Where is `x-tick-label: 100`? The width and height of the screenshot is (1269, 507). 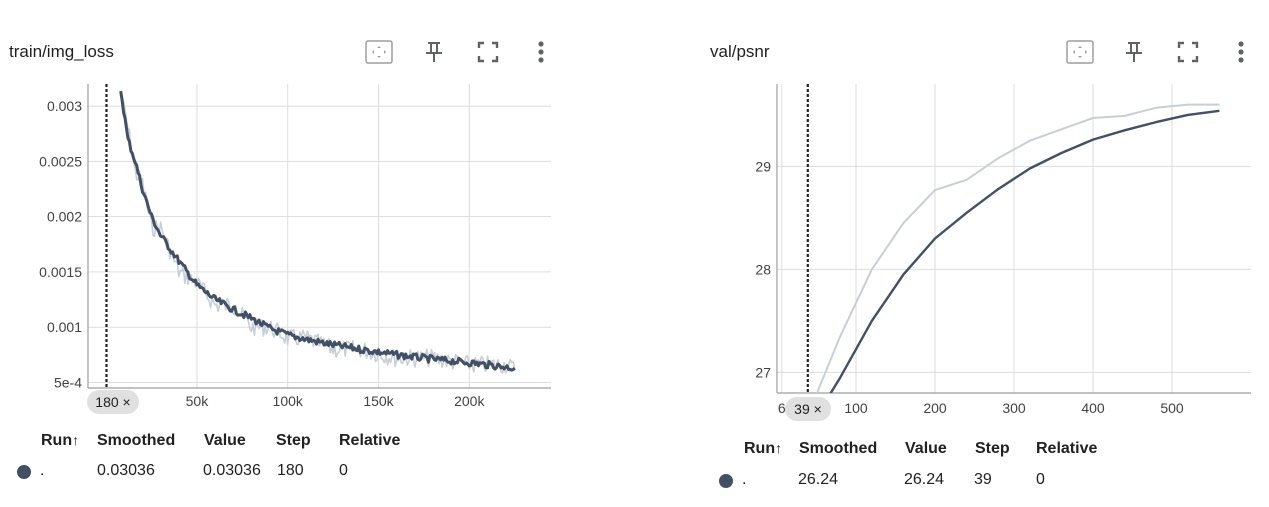 x-tick-label: 100 is located at coordinates (856, 408).